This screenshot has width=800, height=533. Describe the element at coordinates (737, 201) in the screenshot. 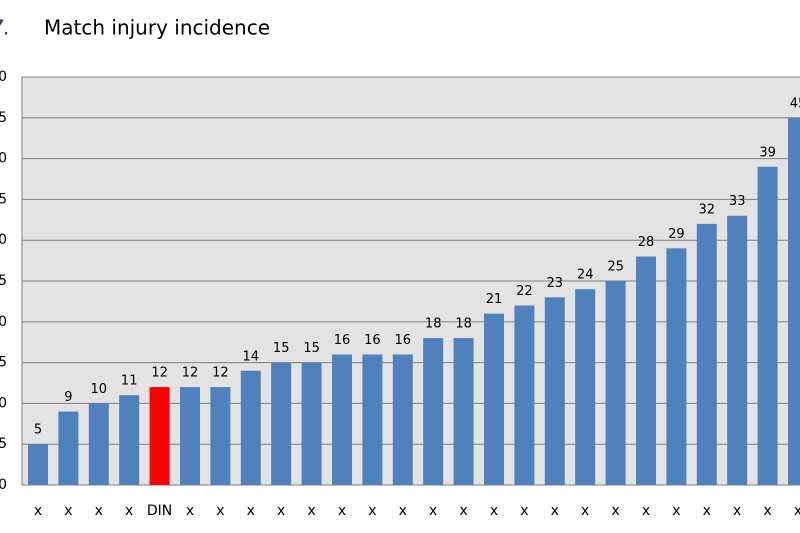

I see `data-label: 33` at that location.